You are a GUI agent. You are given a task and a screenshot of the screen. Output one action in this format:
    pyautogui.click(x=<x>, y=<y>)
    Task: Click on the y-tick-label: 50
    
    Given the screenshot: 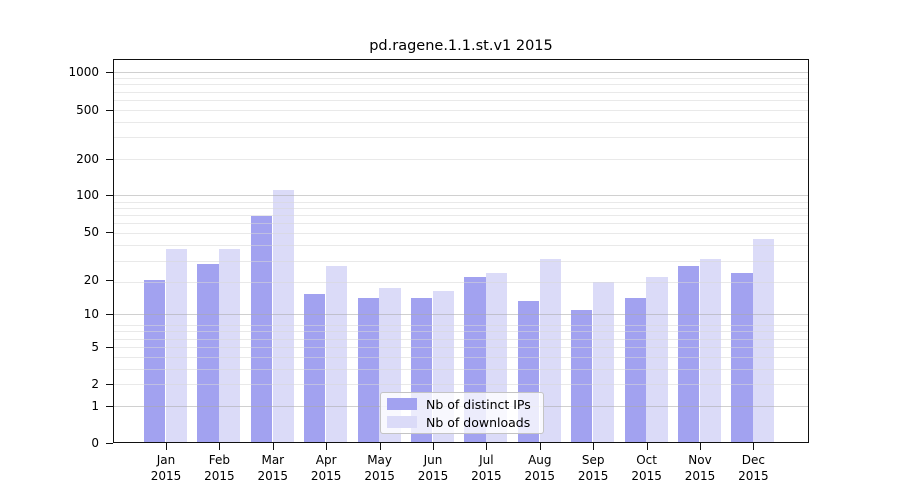 What is the action you would take?
    pyautogui.click(x=91, y=232)
    